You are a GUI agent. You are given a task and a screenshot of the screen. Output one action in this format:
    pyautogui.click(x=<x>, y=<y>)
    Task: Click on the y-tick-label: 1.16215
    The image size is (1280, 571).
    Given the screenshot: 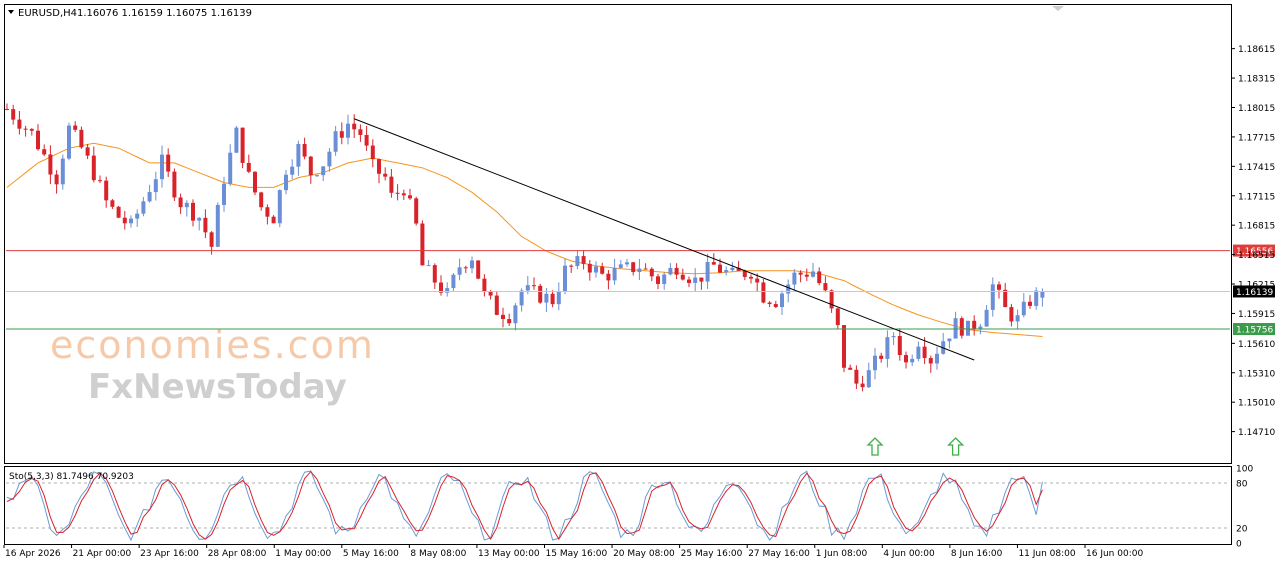 What is the action you would take?
    pyautogui.click(x=1256, y=286)
    